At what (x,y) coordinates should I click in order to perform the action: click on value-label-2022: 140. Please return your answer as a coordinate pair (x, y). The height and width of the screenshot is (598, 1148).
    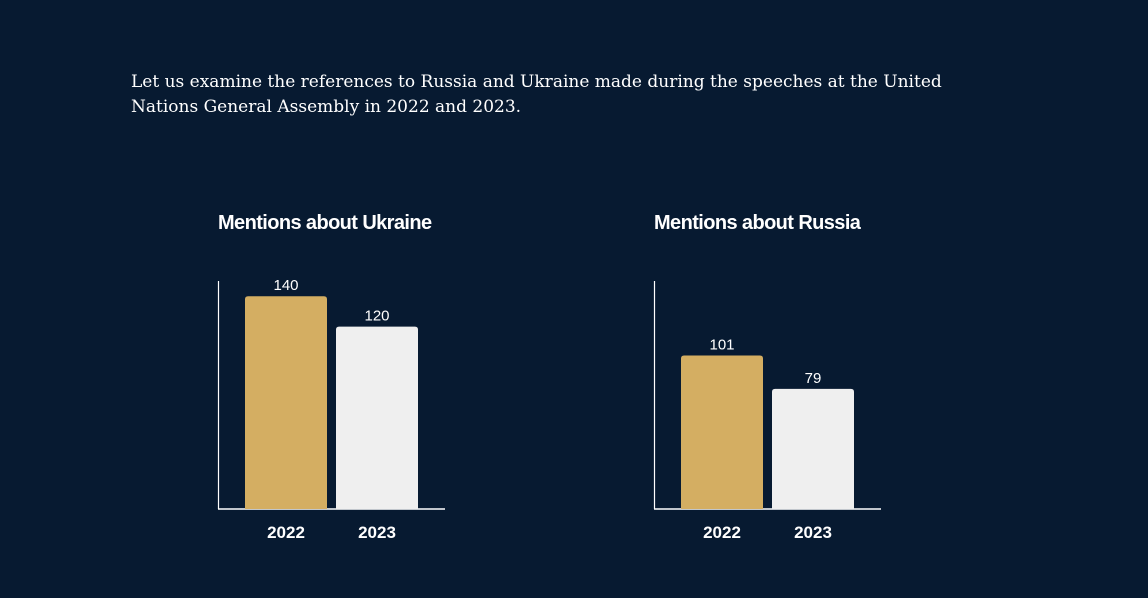
    Looking at the image, I should click on (285, 285).